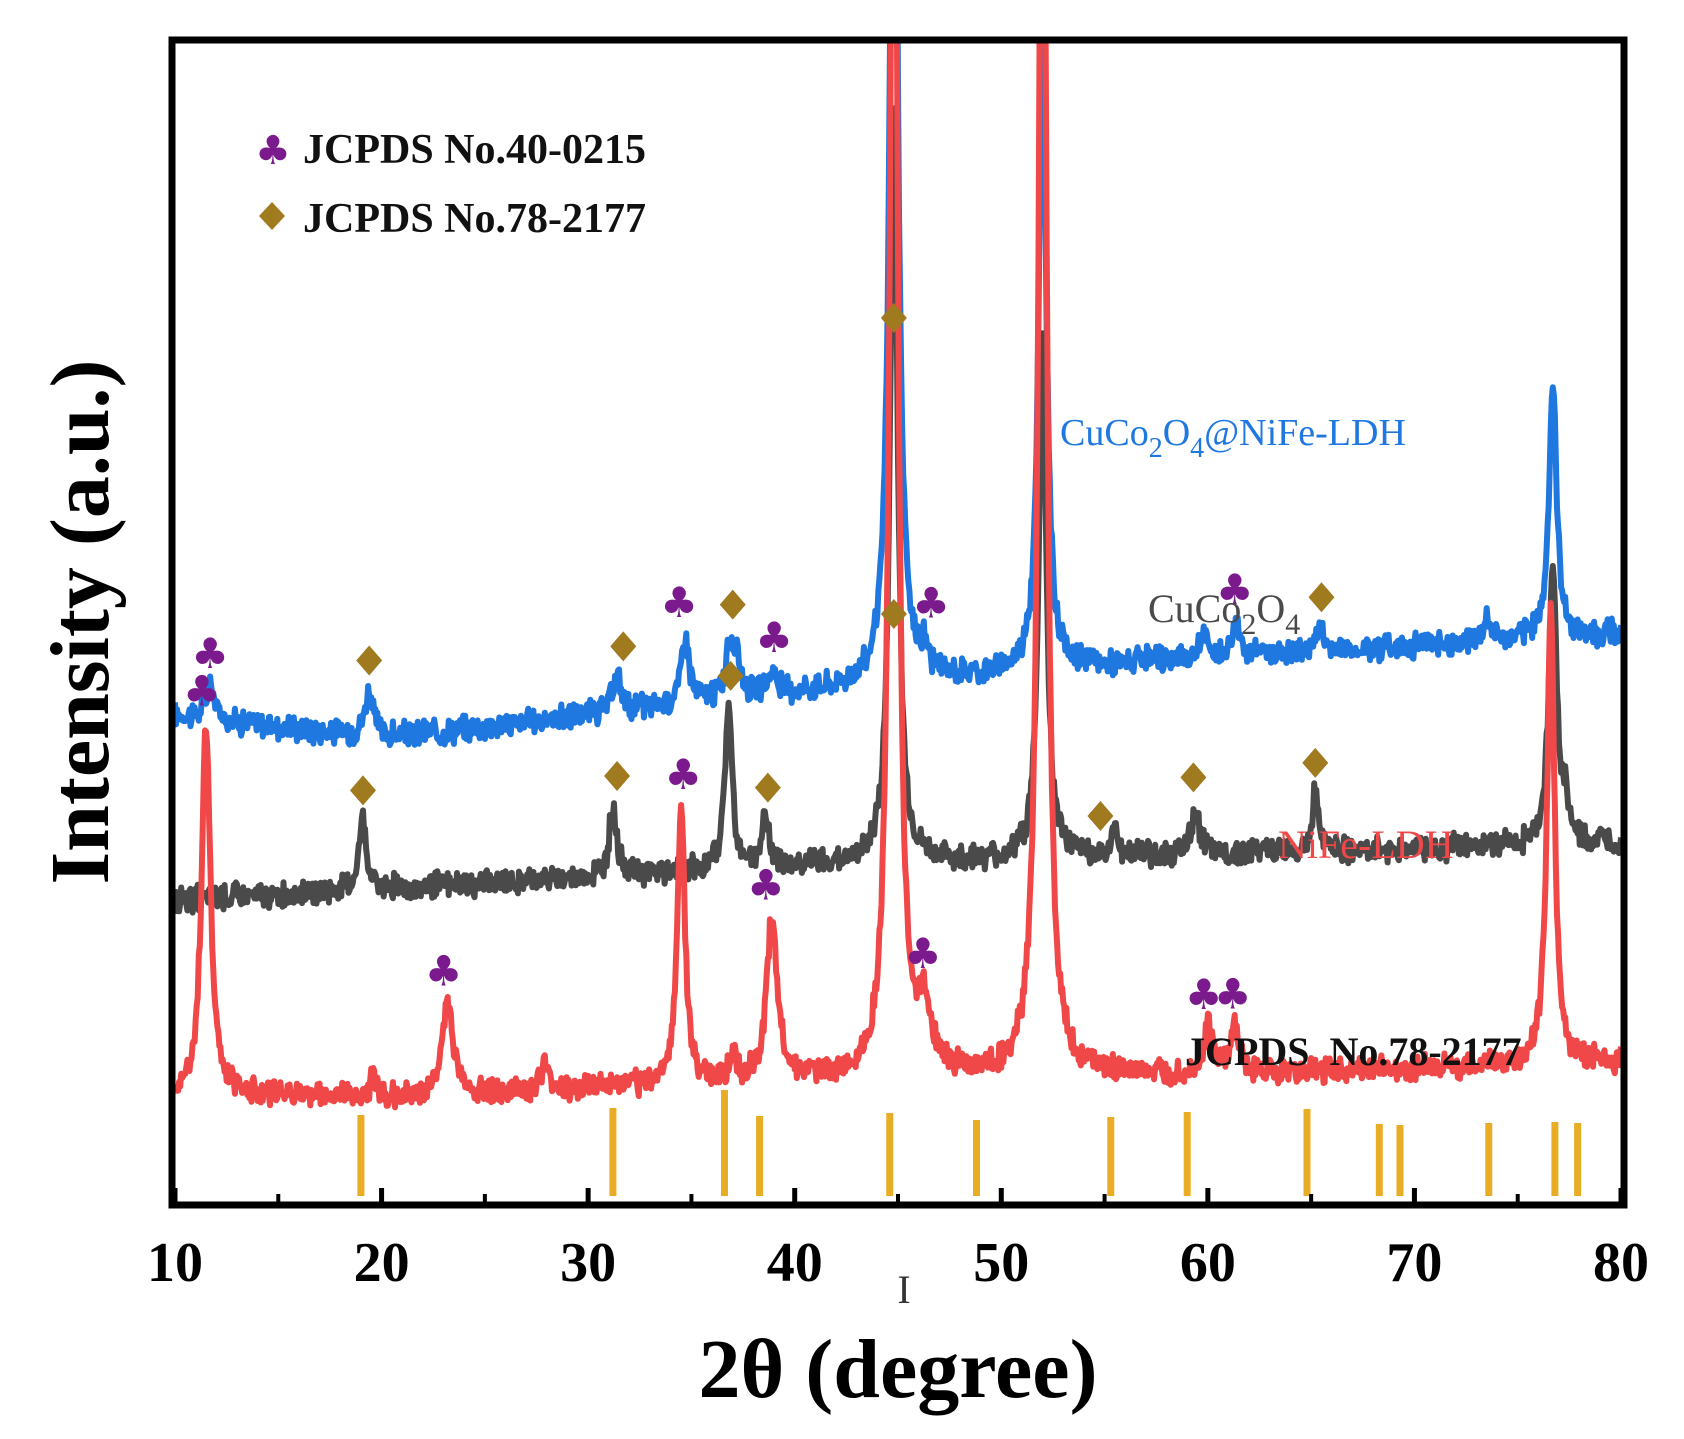 This screenshot has width=1684, height=1439. What do you see at coordinates (272, 216) in the screenshot?
I see `legend-diamond-icon` at bounding box center [272, 216].